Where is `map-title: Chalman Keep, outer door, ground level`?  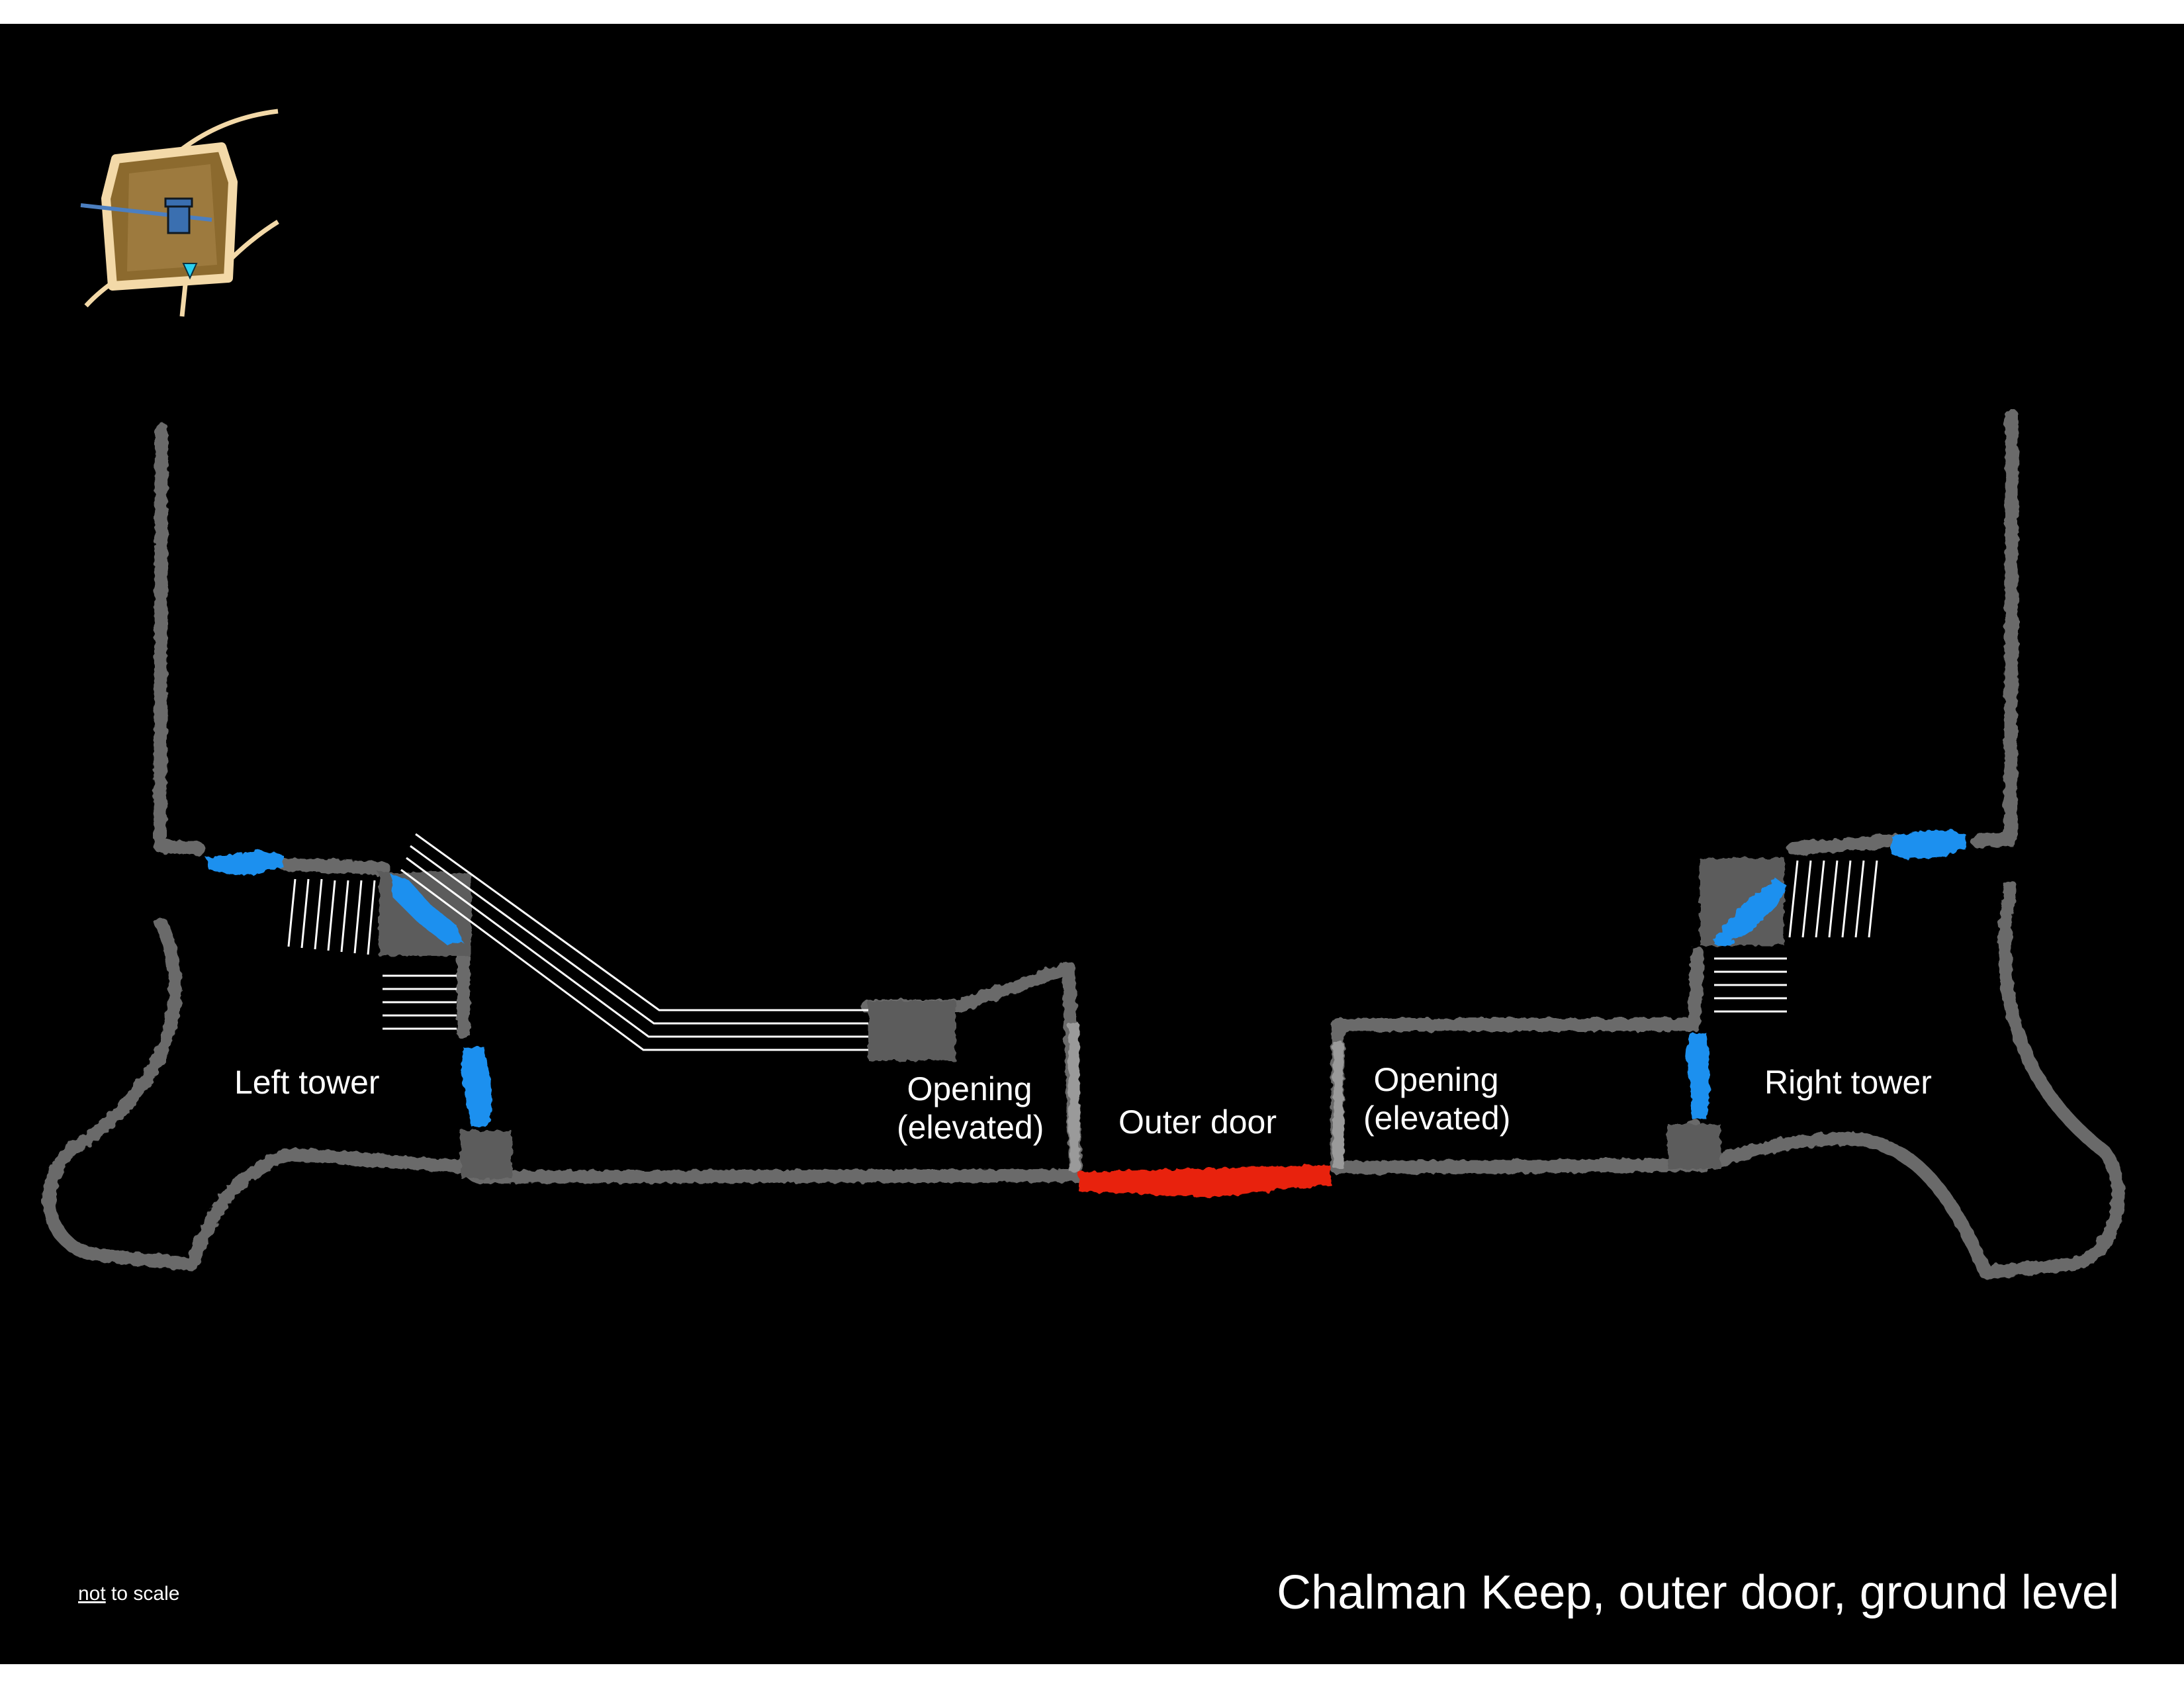 map-title: Chalman Keep, outer door, ground level is located at coordinates (1698, 1592).